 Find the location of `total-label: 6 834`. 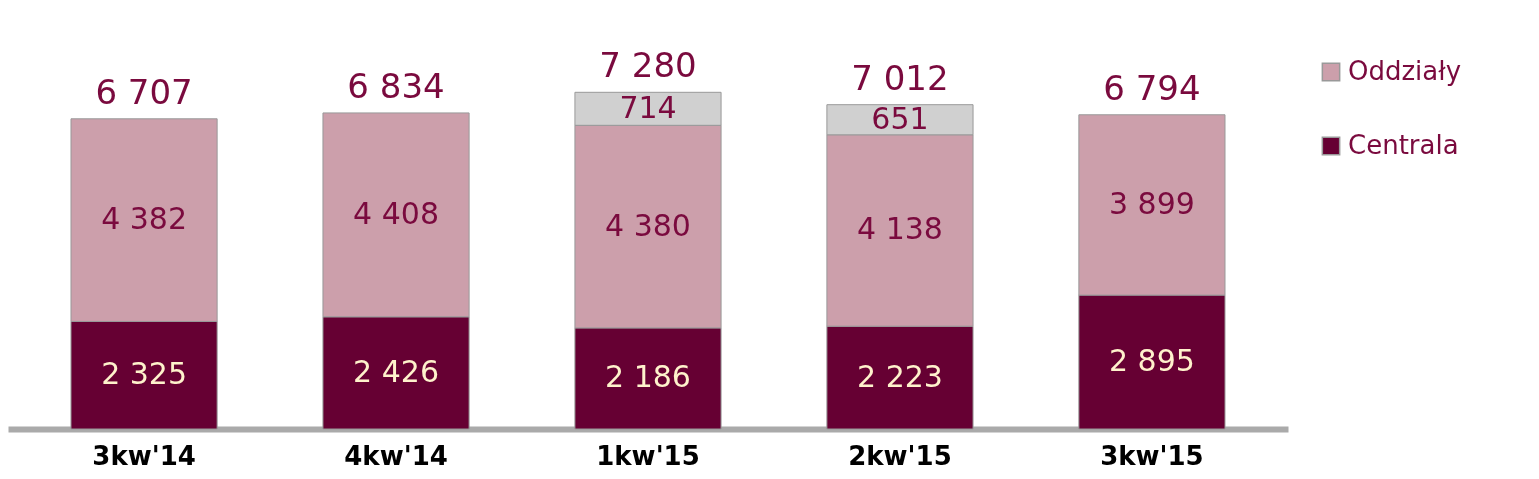

total-label: 6 834 is located at coordinates (396, 85).